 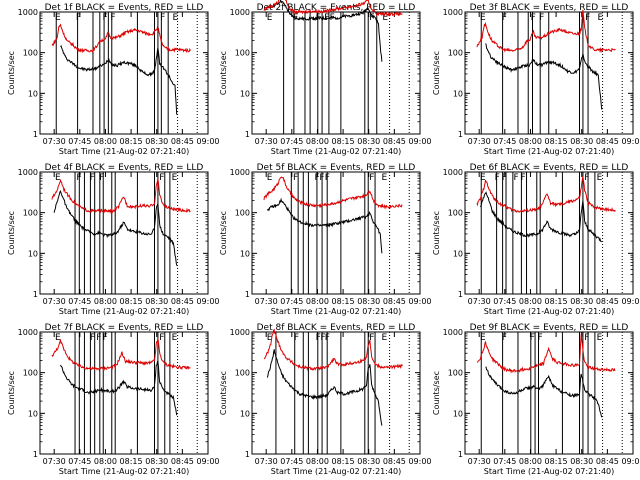 I want to click on panel-title: Det 9f BLACK = Events, RED = LLD, so click(x=549, y=328).